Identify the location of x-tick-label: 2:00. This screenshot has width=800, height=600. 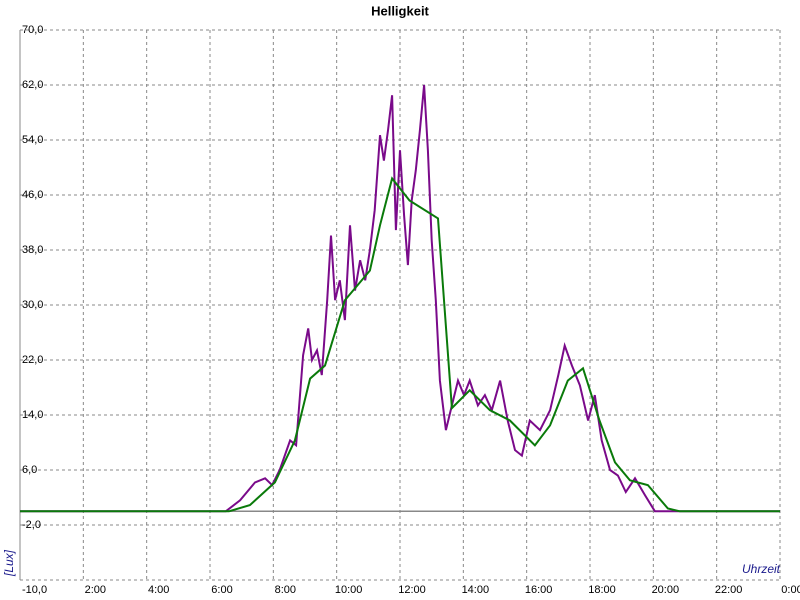
(95, 590).